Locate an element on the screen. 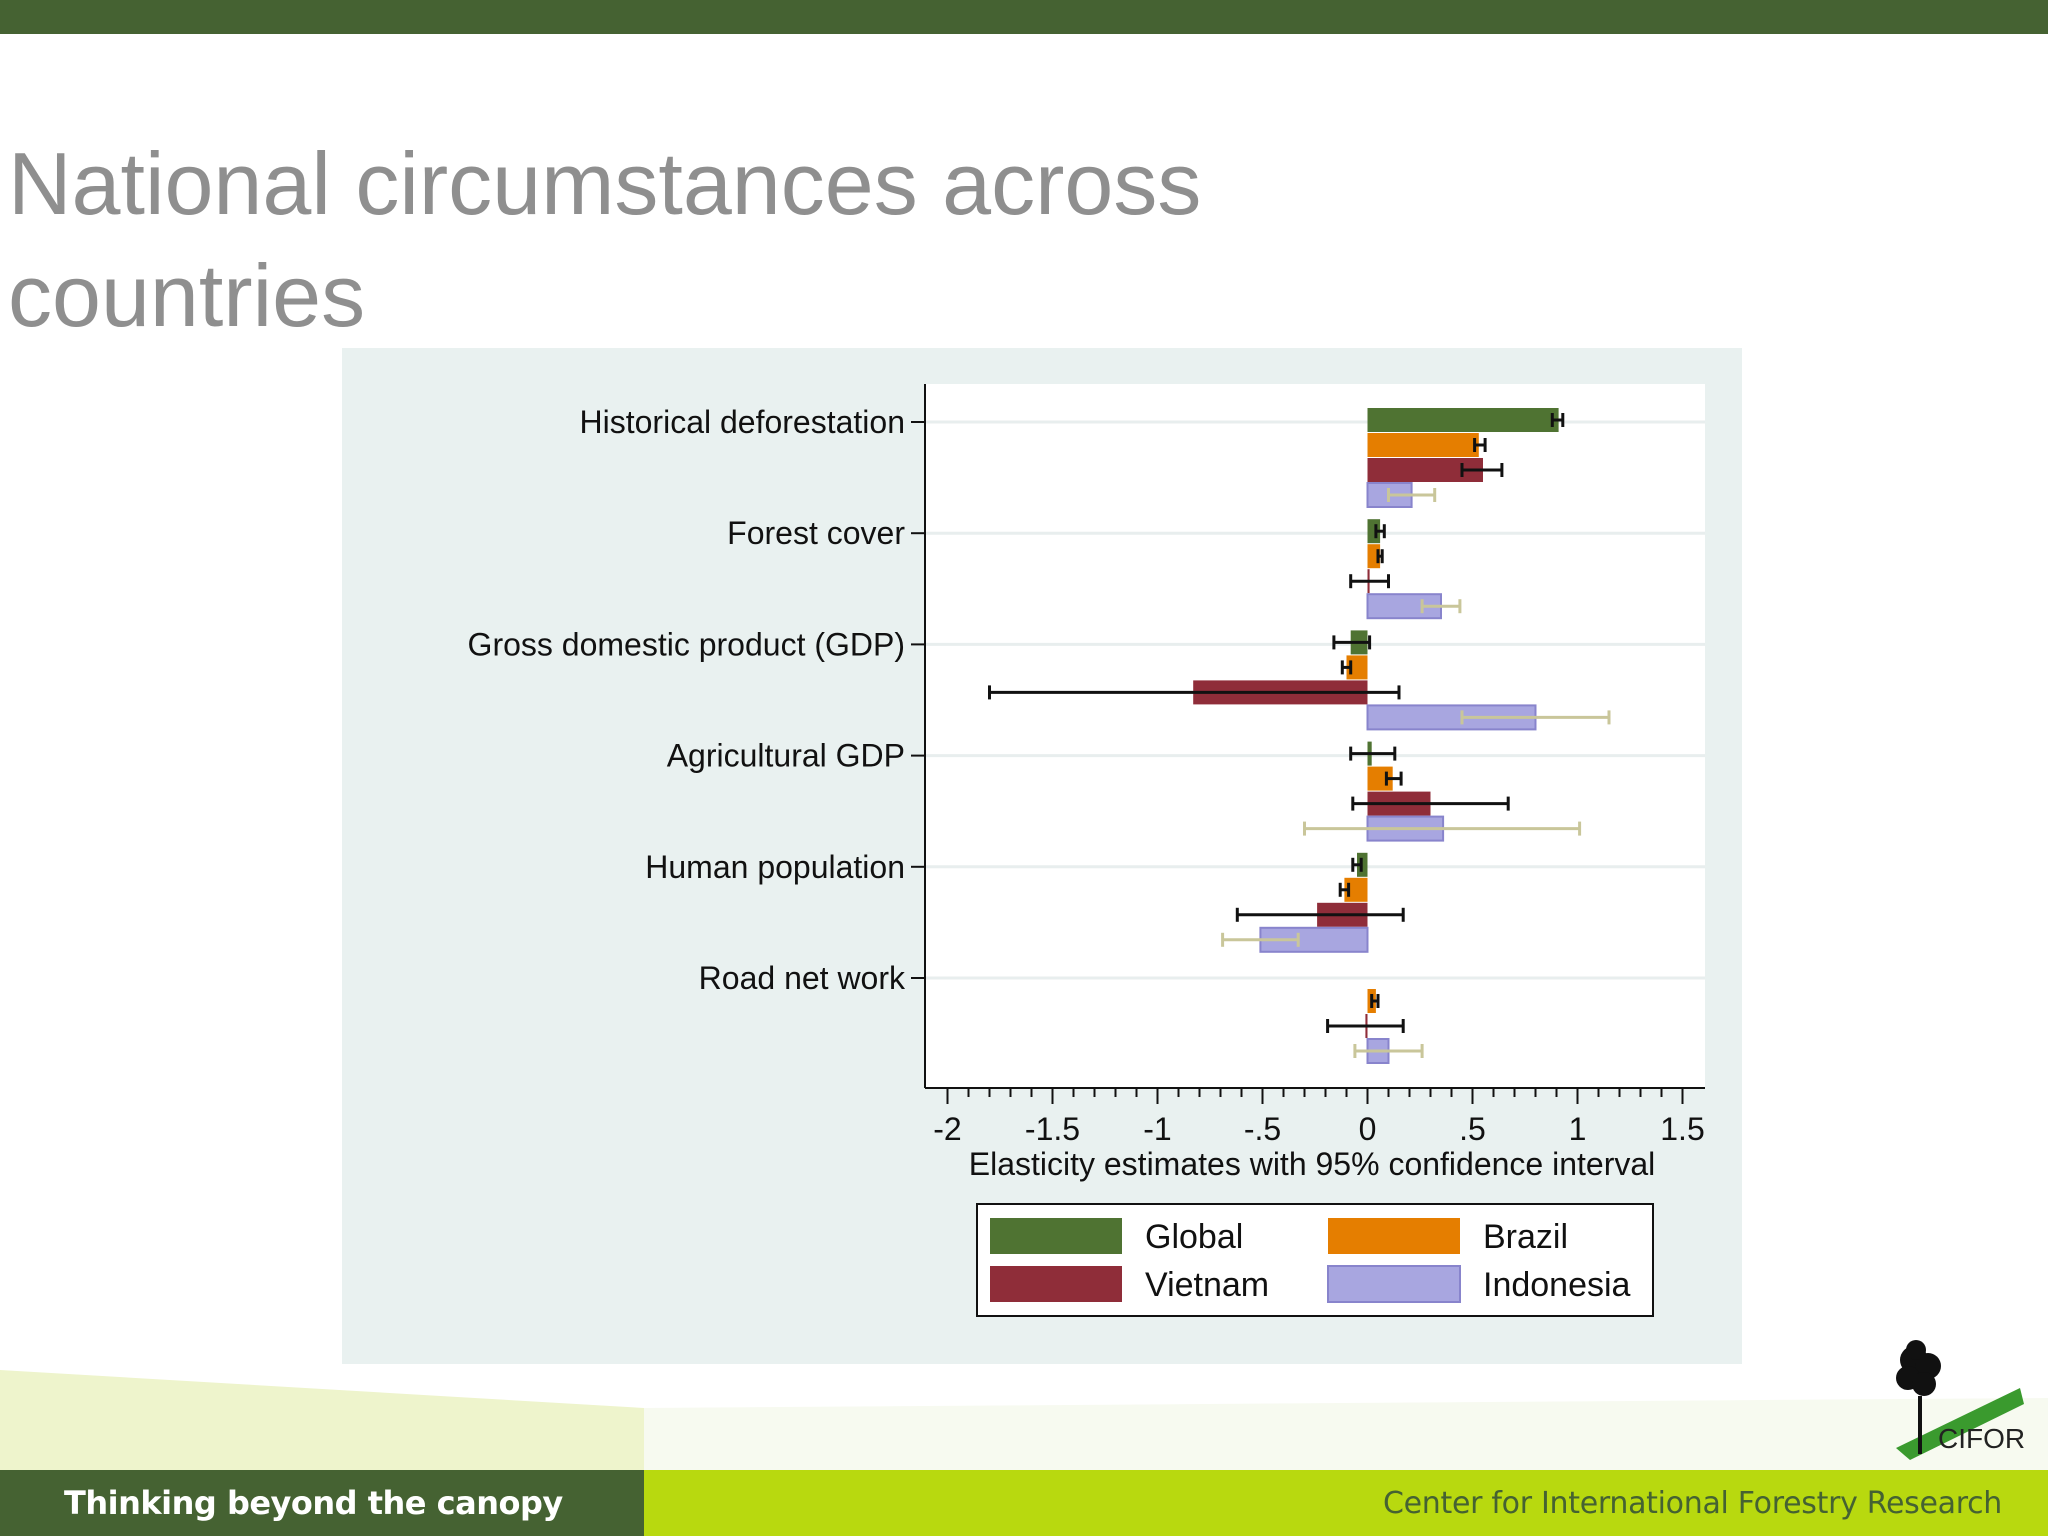  footer-fade is located at coordinates (1024, 1420).